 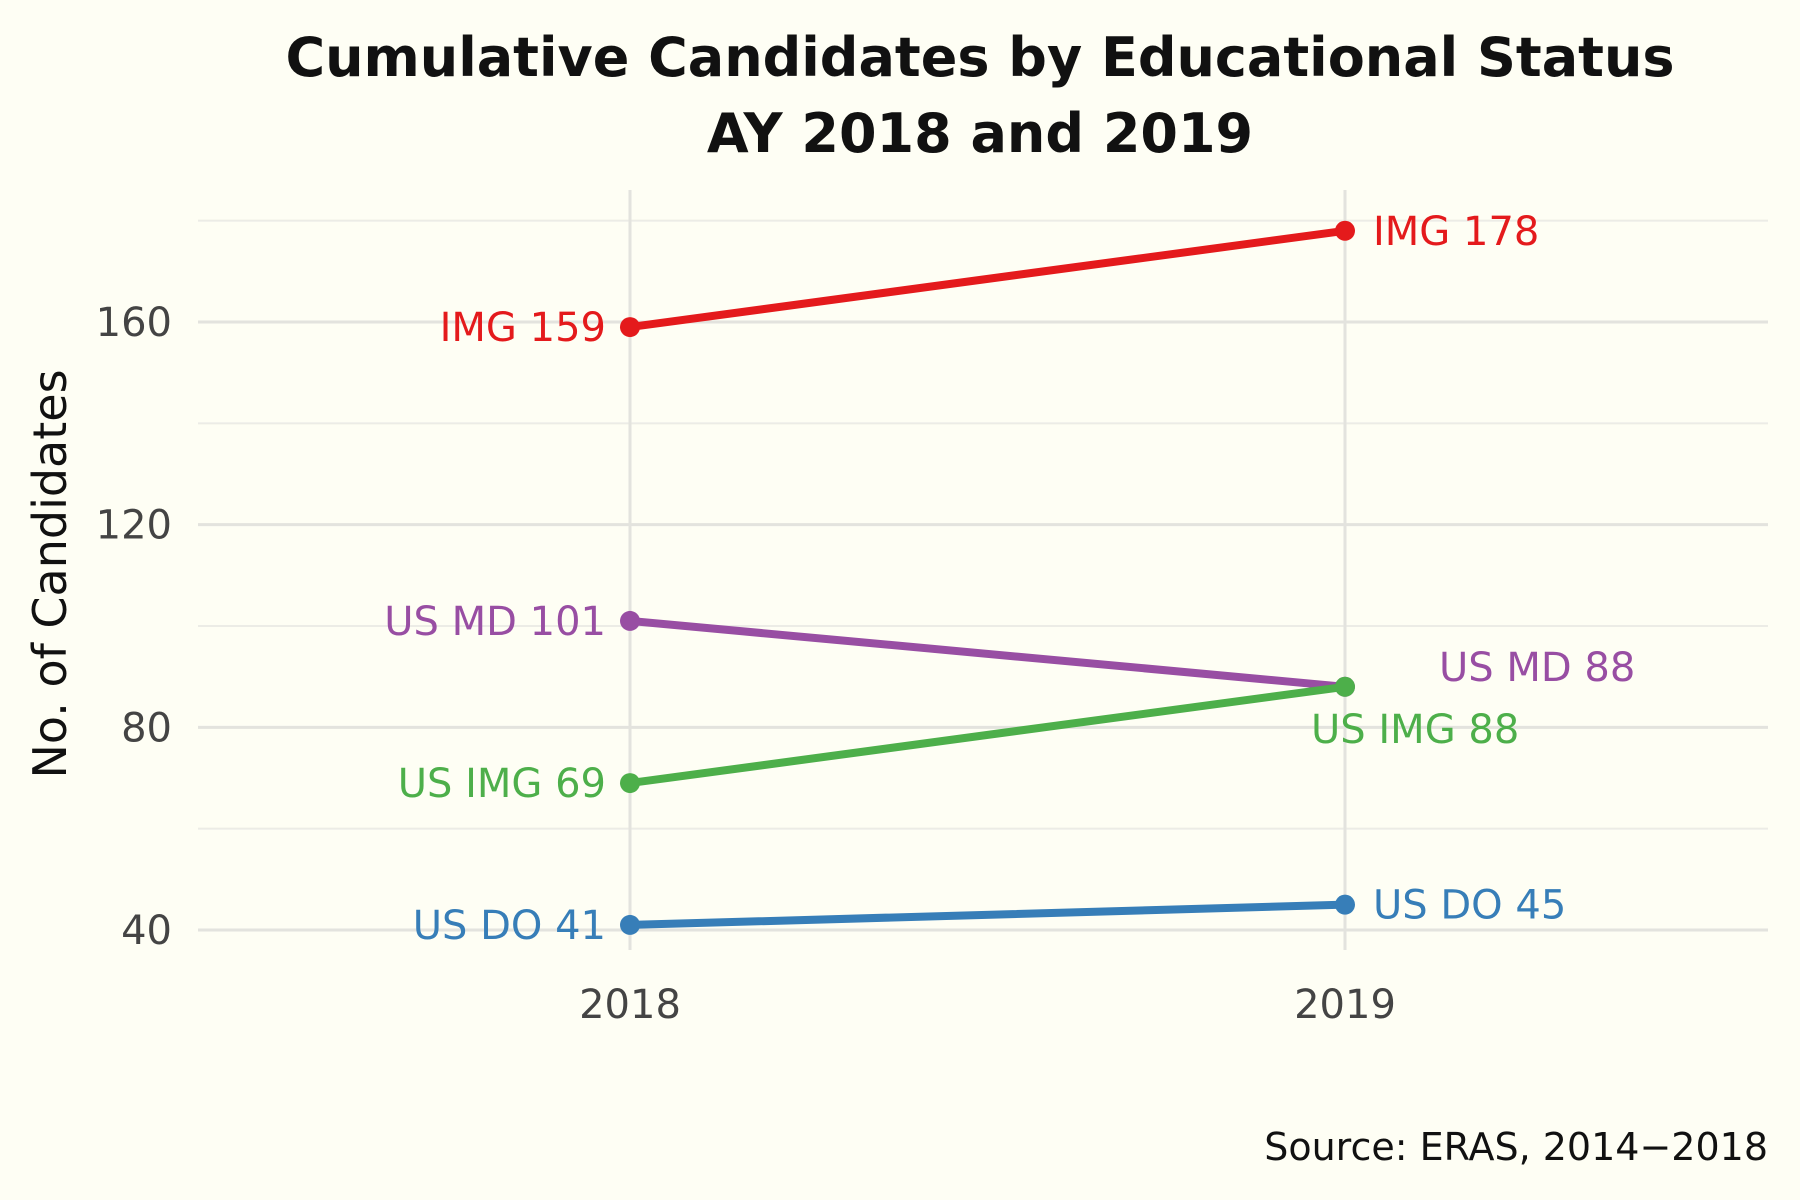 I want to click on data-label-us-md-2019: US MD 88, so click(x=1537, y=668).